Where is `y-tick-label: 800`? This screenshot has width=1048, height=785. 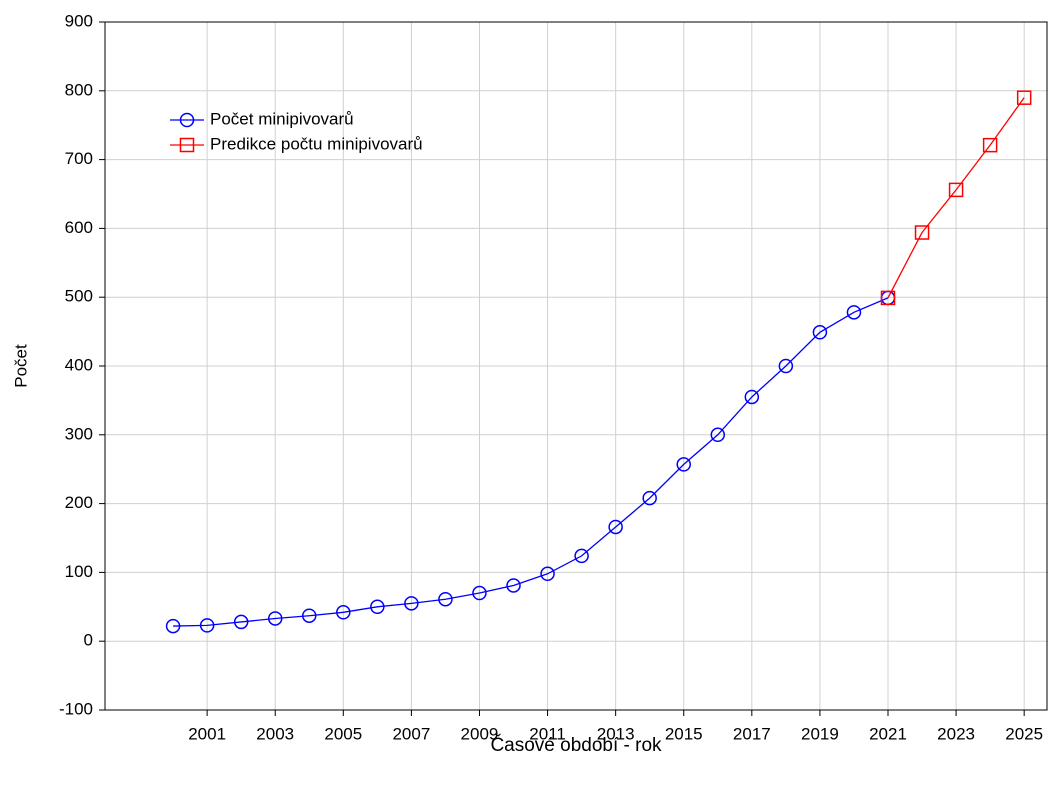 y-tick-label: 800 is located at coordinates (79, 89).